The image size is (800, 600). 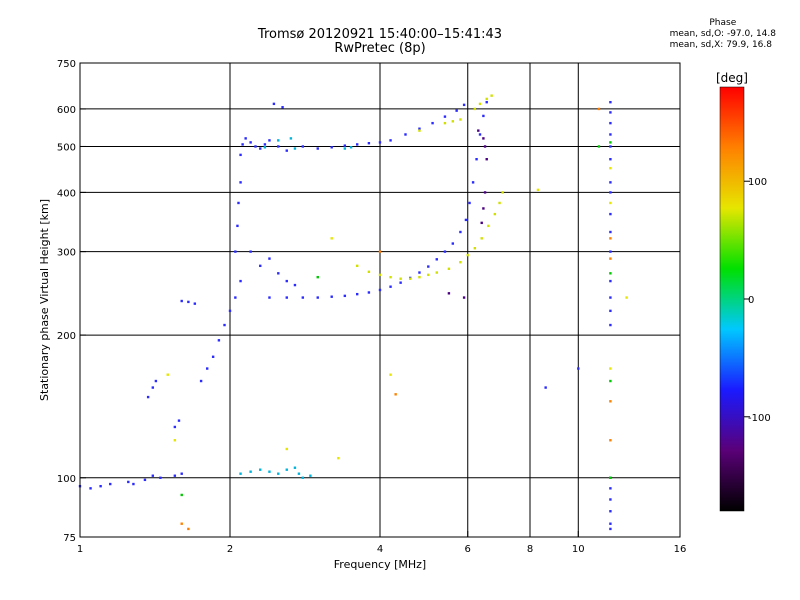 What do you see at coordinates (381, 543) in the screenshot?
I see `x-axis: 1 2 4 6 8 10 16` at bounding box center [381, 543].